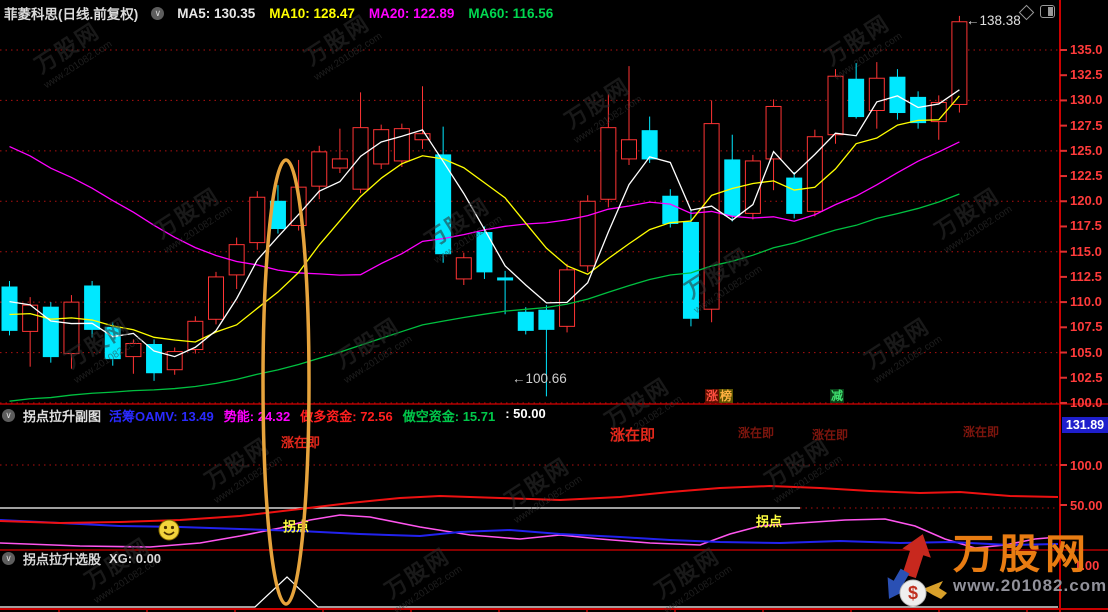 Image resolution: width=1108 pixels, height=612 pixels. I want to click on axis-tick-label: 127.5, so click(1086, 125).